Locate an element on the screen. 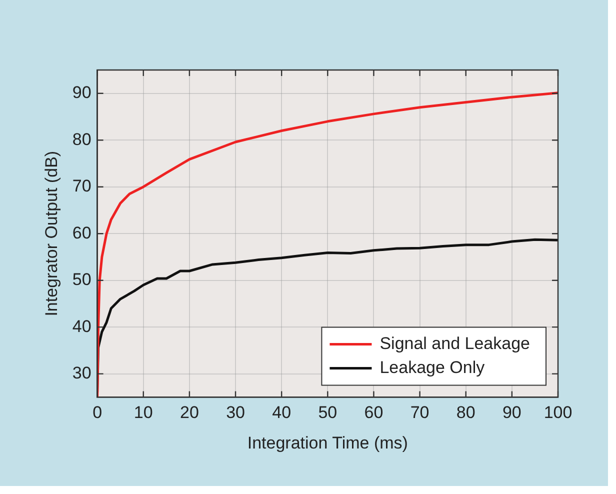  y-tick-label: 40 is located at coordinates (82, 326).